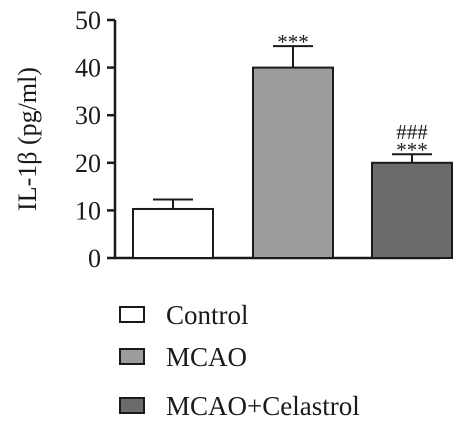 The image size is (472, 428). Describe the element at coordinates (88, 20) in the screenshot. I see `y-tick-label: 50` at that location.